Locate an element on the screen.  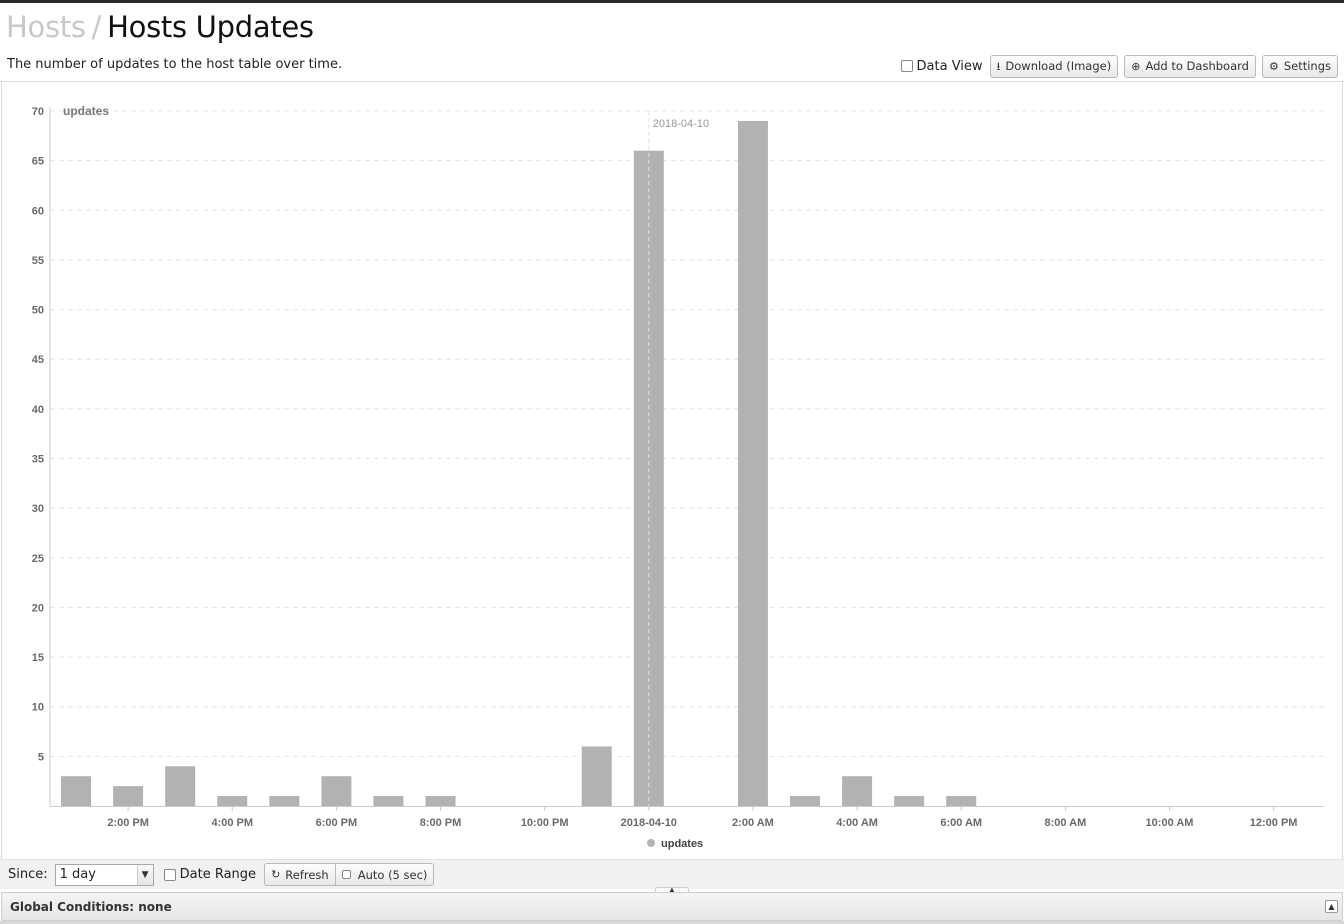
since-value: 1 day is located at coordinates (77, 874).